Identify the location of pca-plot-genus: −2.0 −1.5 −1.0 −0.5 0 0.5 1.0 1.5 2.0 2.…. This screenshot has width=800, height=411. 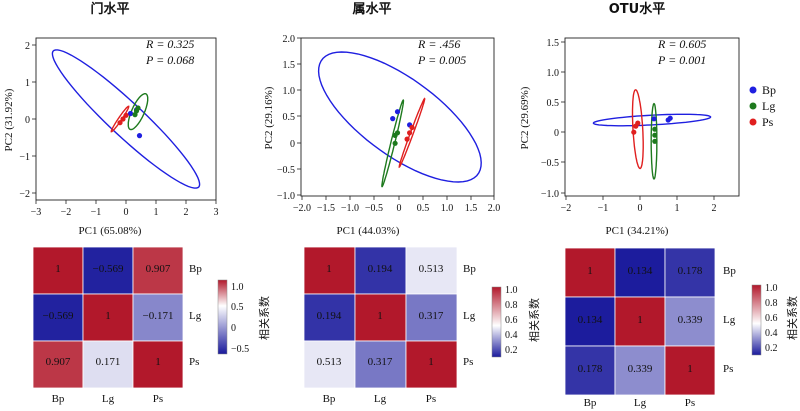
(388, 124).